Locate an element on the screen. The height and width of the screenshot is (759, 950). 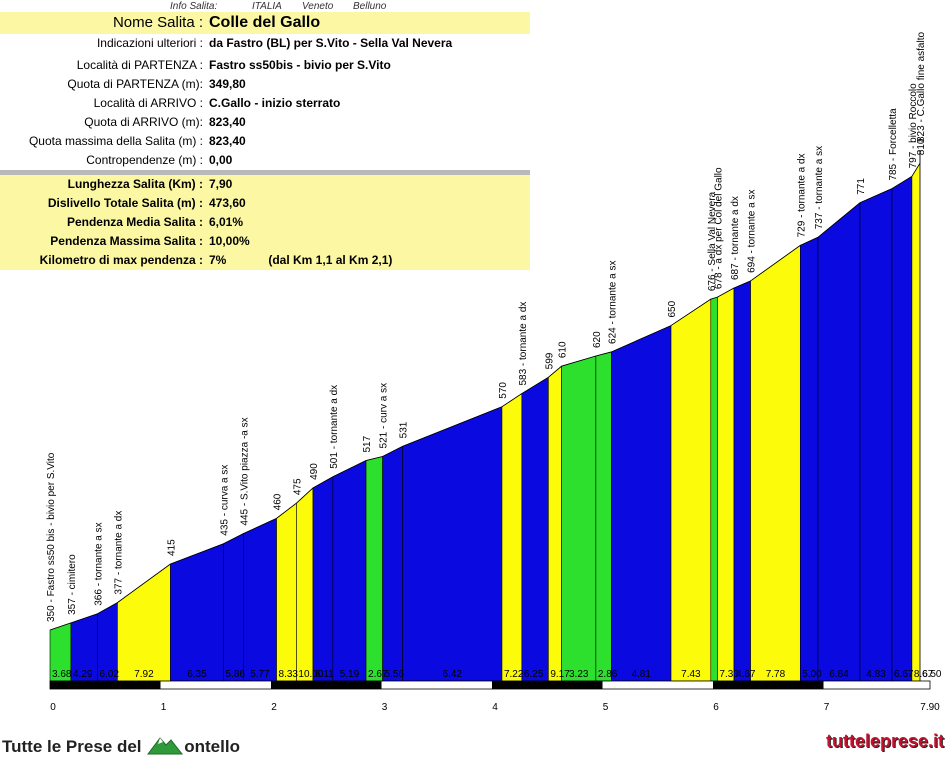
grade-label: 2.86 is located at coordinates (608, 674).